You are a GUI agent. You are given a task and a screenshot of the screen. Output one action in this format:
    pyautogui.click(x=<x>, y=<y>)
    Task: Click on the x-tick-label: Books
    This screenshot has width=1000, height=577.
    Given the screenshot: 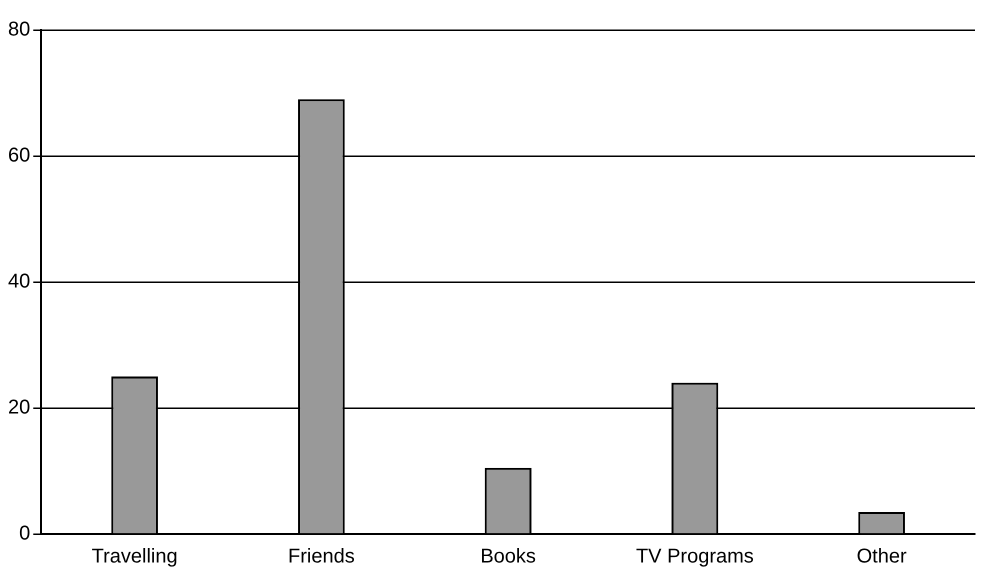 What is the action you would take?
    pyautogui.click(x=508, y=557)
    